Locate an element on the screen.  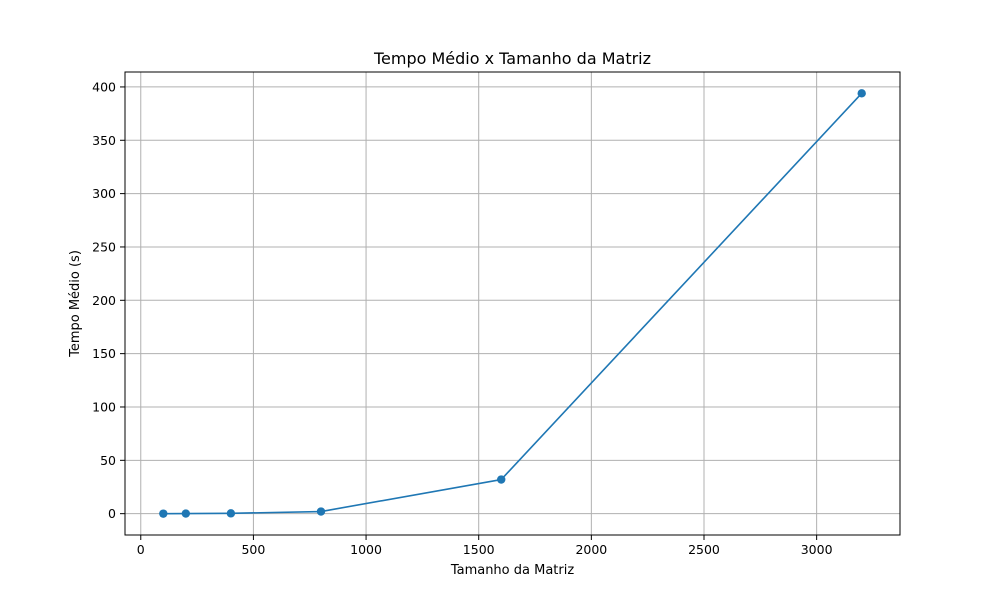
y-axis: 0 50 100 150 200 250 300 350 400 is located at coordinates (108, 300).